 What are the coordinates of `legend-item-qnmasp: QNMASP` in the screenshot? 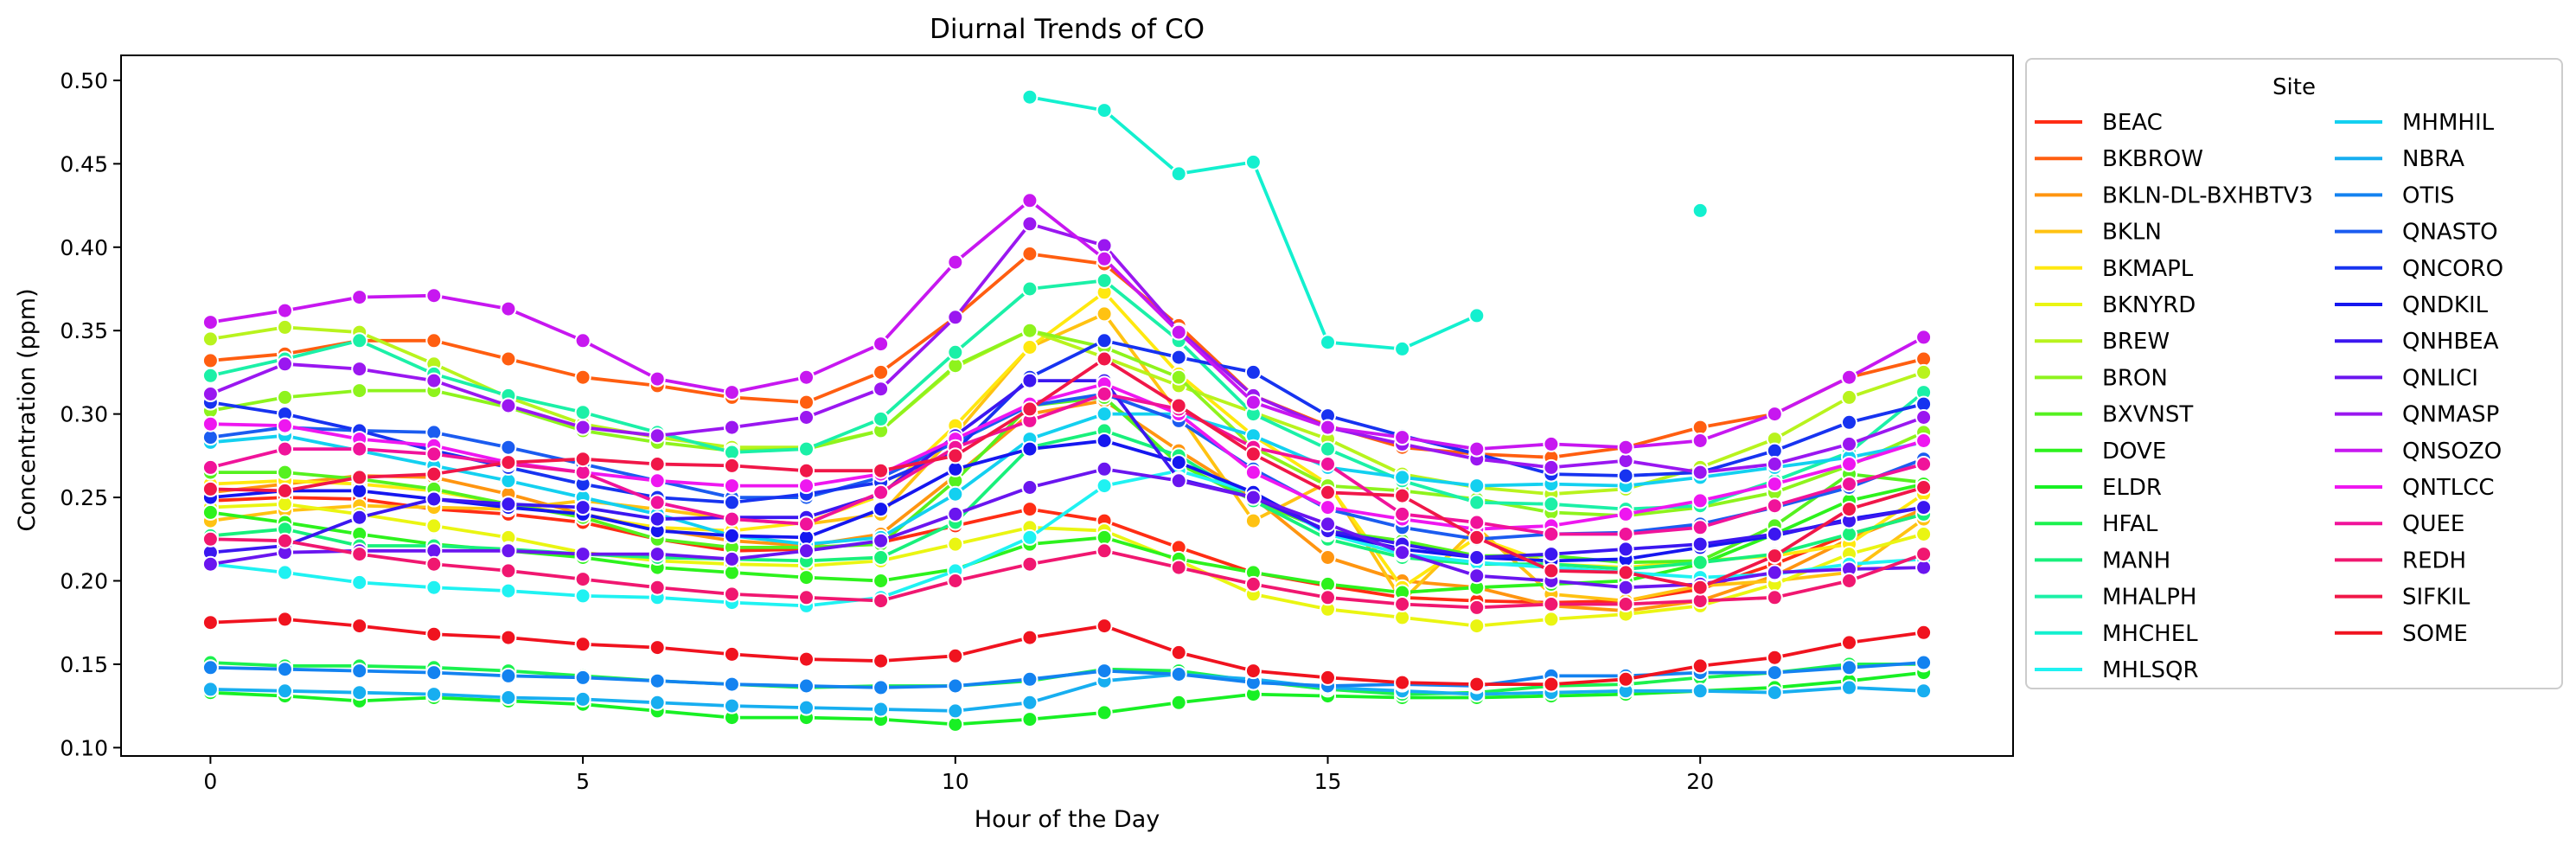 It's located at (2417, 415).